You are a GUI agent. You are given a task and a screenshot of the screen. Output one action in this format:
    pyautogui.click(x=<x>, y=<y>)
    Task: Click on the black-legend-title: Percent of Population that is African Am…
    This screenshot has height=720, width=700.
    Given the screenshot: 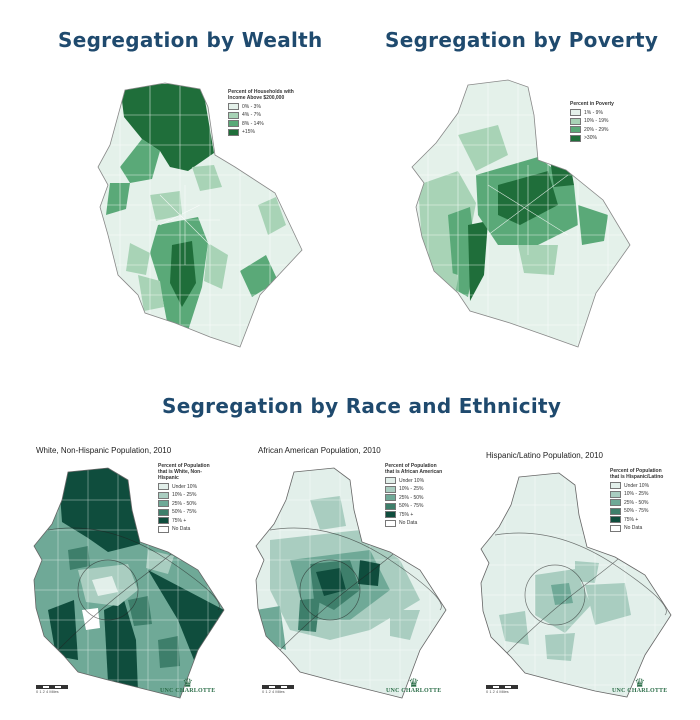 What is the action you would take?
    pyautogui.click(x=414, y=469)
    